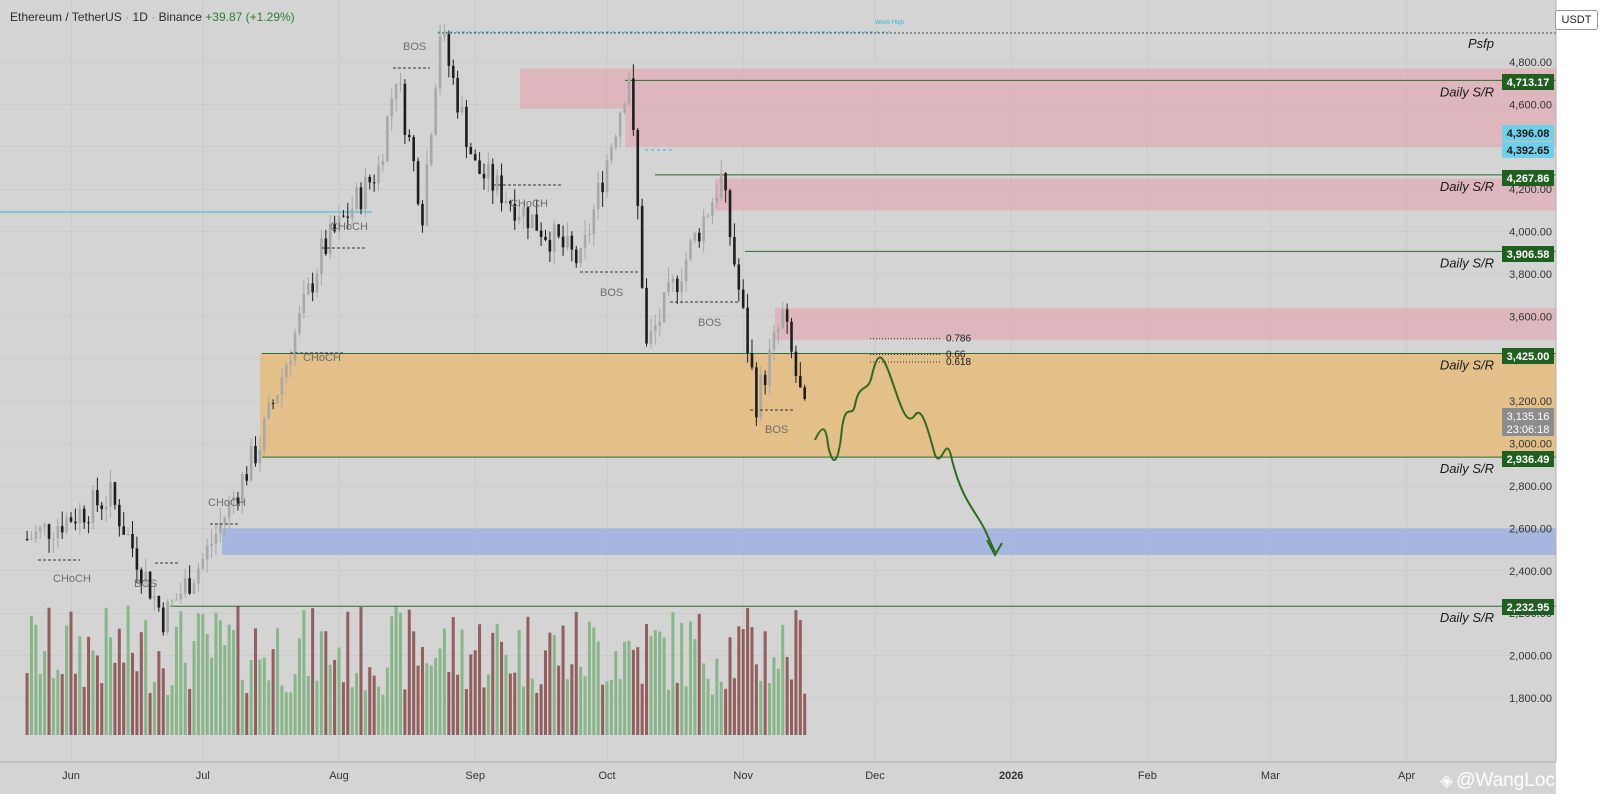  Describe the element at coordinates (140, 17) in the screenshot. I see `interval-label: 1D` at that location.